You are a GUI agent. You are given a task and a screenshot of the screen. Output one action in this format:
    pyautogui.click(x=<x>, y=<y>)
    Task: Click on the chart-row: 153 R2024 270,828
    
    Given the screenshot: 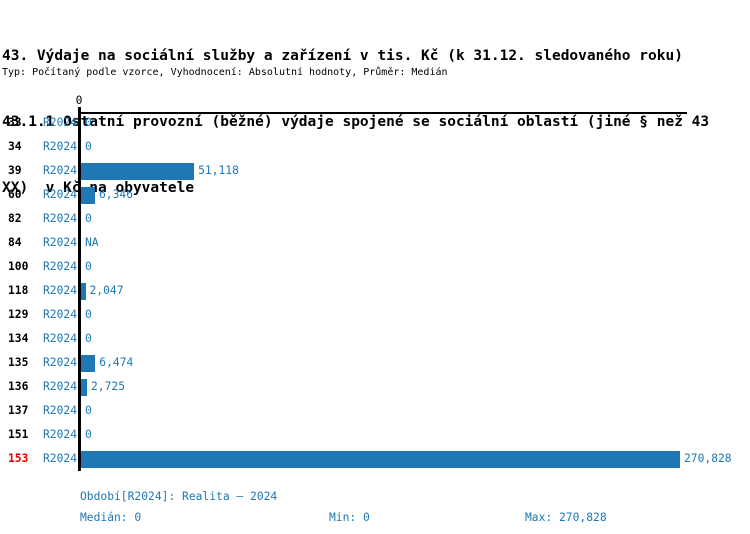 What is the action you would take?
    pyautogui.click(x=375, y=459)
    